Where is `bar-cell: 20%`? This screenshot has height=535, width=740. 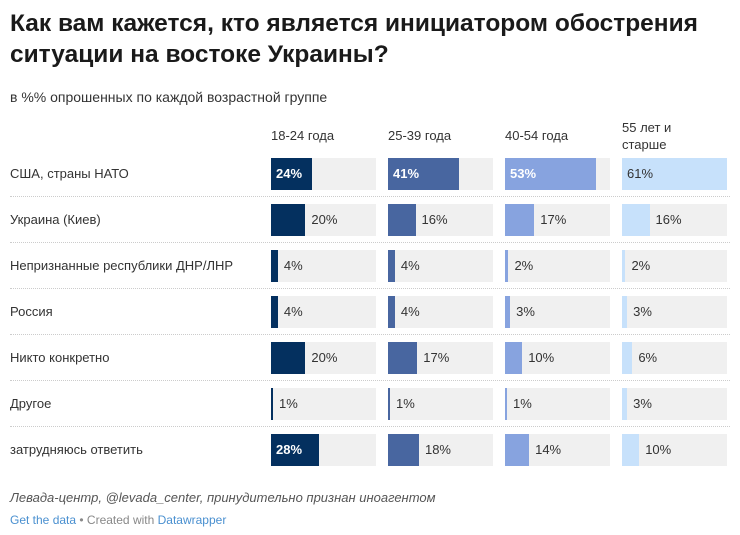 bar-cell: 20% is located at coordinates (323, 220).